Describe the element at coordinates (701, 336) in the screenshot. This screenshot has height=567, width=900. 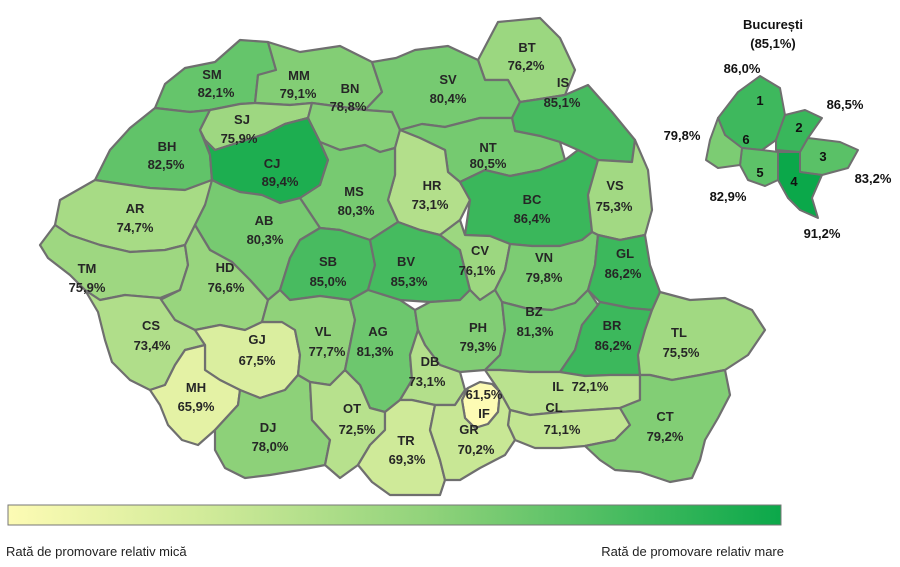
I see `county-tl` at that location.